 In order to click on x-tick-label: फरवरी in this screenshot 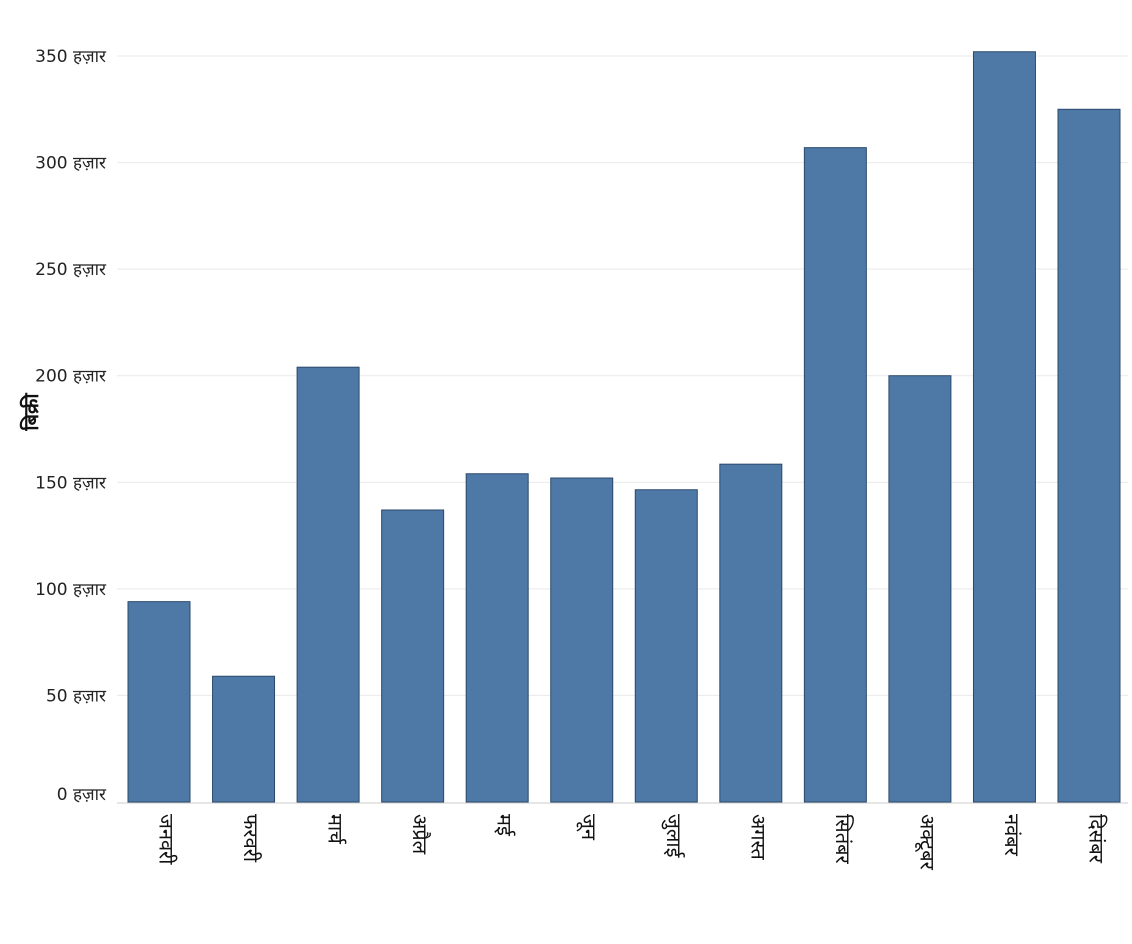, I will do `click(251, 838)`.